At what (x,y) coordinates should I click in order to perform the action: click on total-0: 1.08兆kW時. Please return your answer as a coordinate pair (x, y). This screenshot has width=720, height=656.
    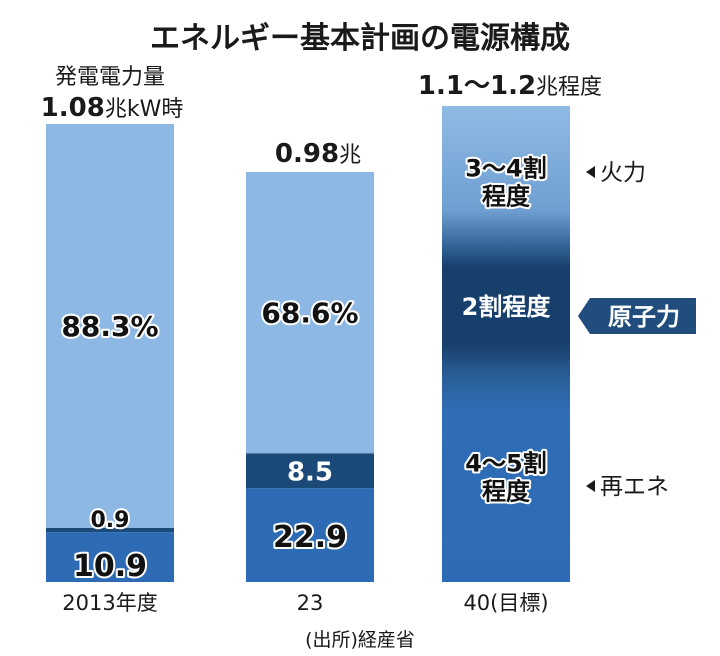
    Looking at the image, I should click on (112, 108).